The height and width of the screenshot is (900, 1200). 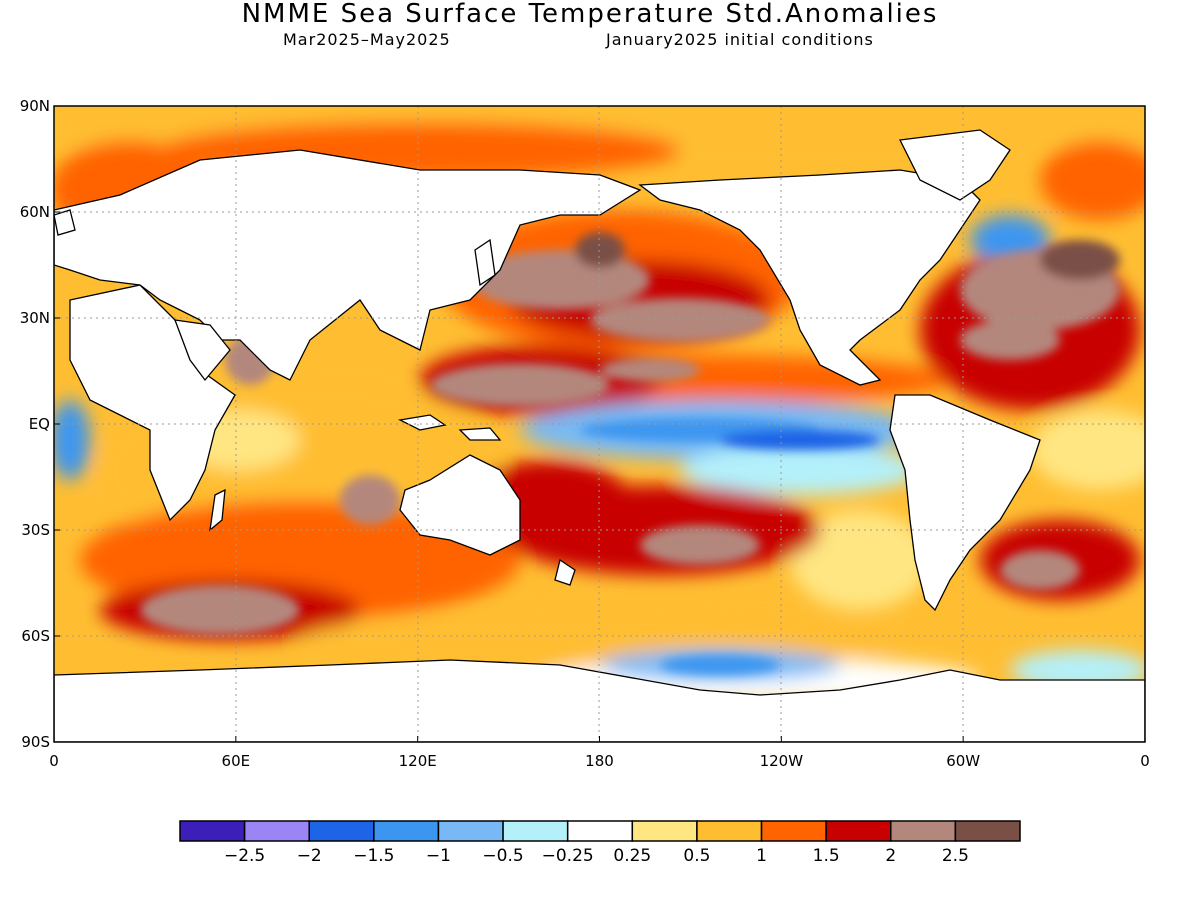 What do you see at coordinates (740, 39) in the screenshot?
I see `initial-conditions: January2025 initial conditions` at bounding box center [740, 39].